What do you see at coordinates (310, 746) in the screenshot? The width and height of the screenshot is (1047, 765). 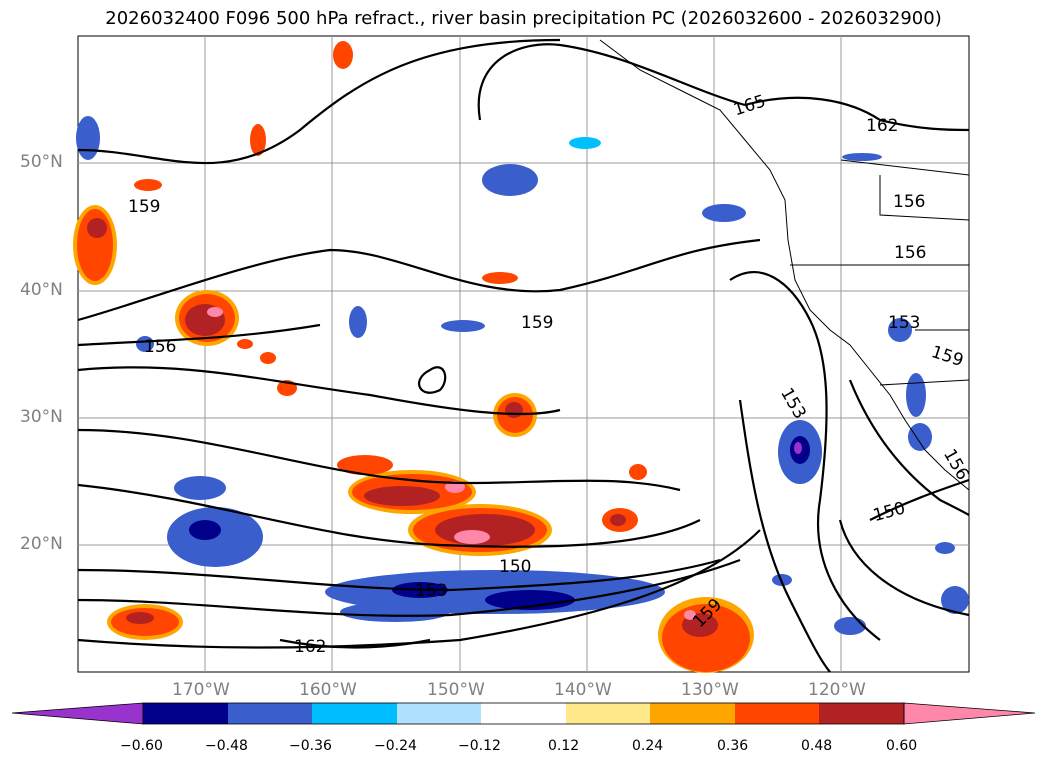 I see `colorbar-tick: −0.36` at bounding box center [310, 746].